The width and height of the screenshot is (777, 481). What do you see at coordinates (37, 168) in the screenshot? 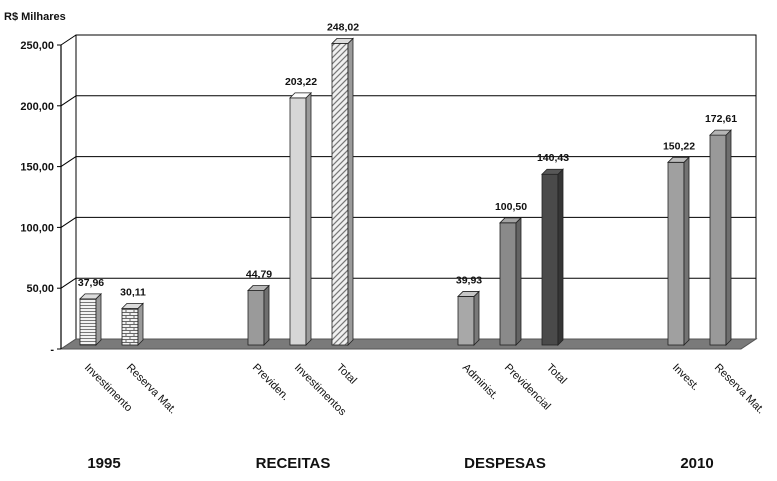
I see `y-tick-label: 150,00` at bounding box center [37, 168].